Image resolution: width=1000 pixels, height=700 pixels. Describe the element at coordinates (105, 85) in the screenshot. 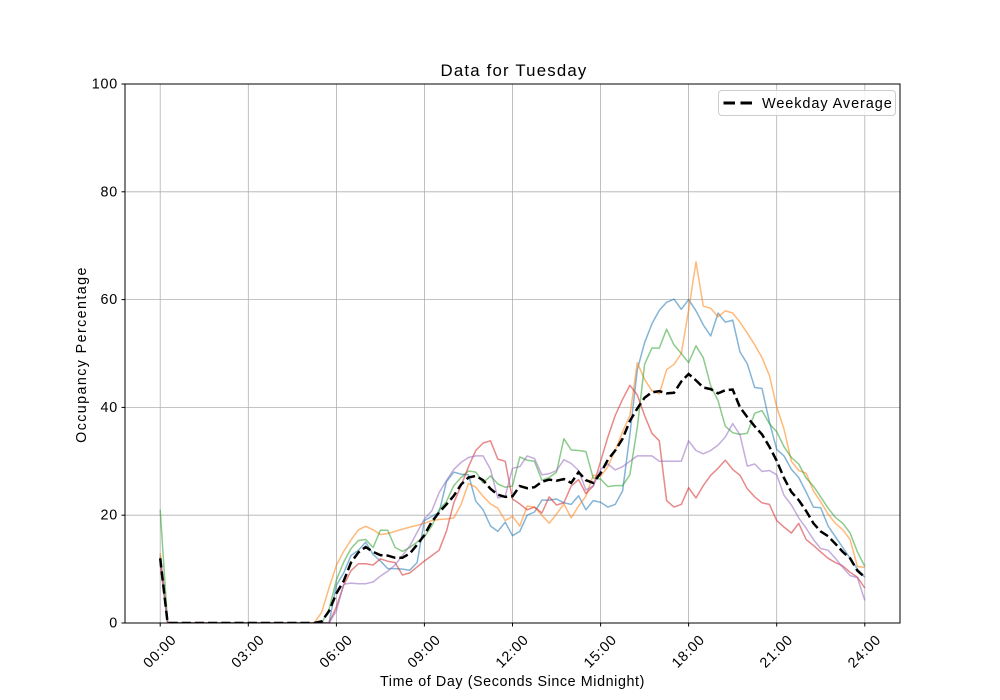

I see `svg-text: 100` at that location.